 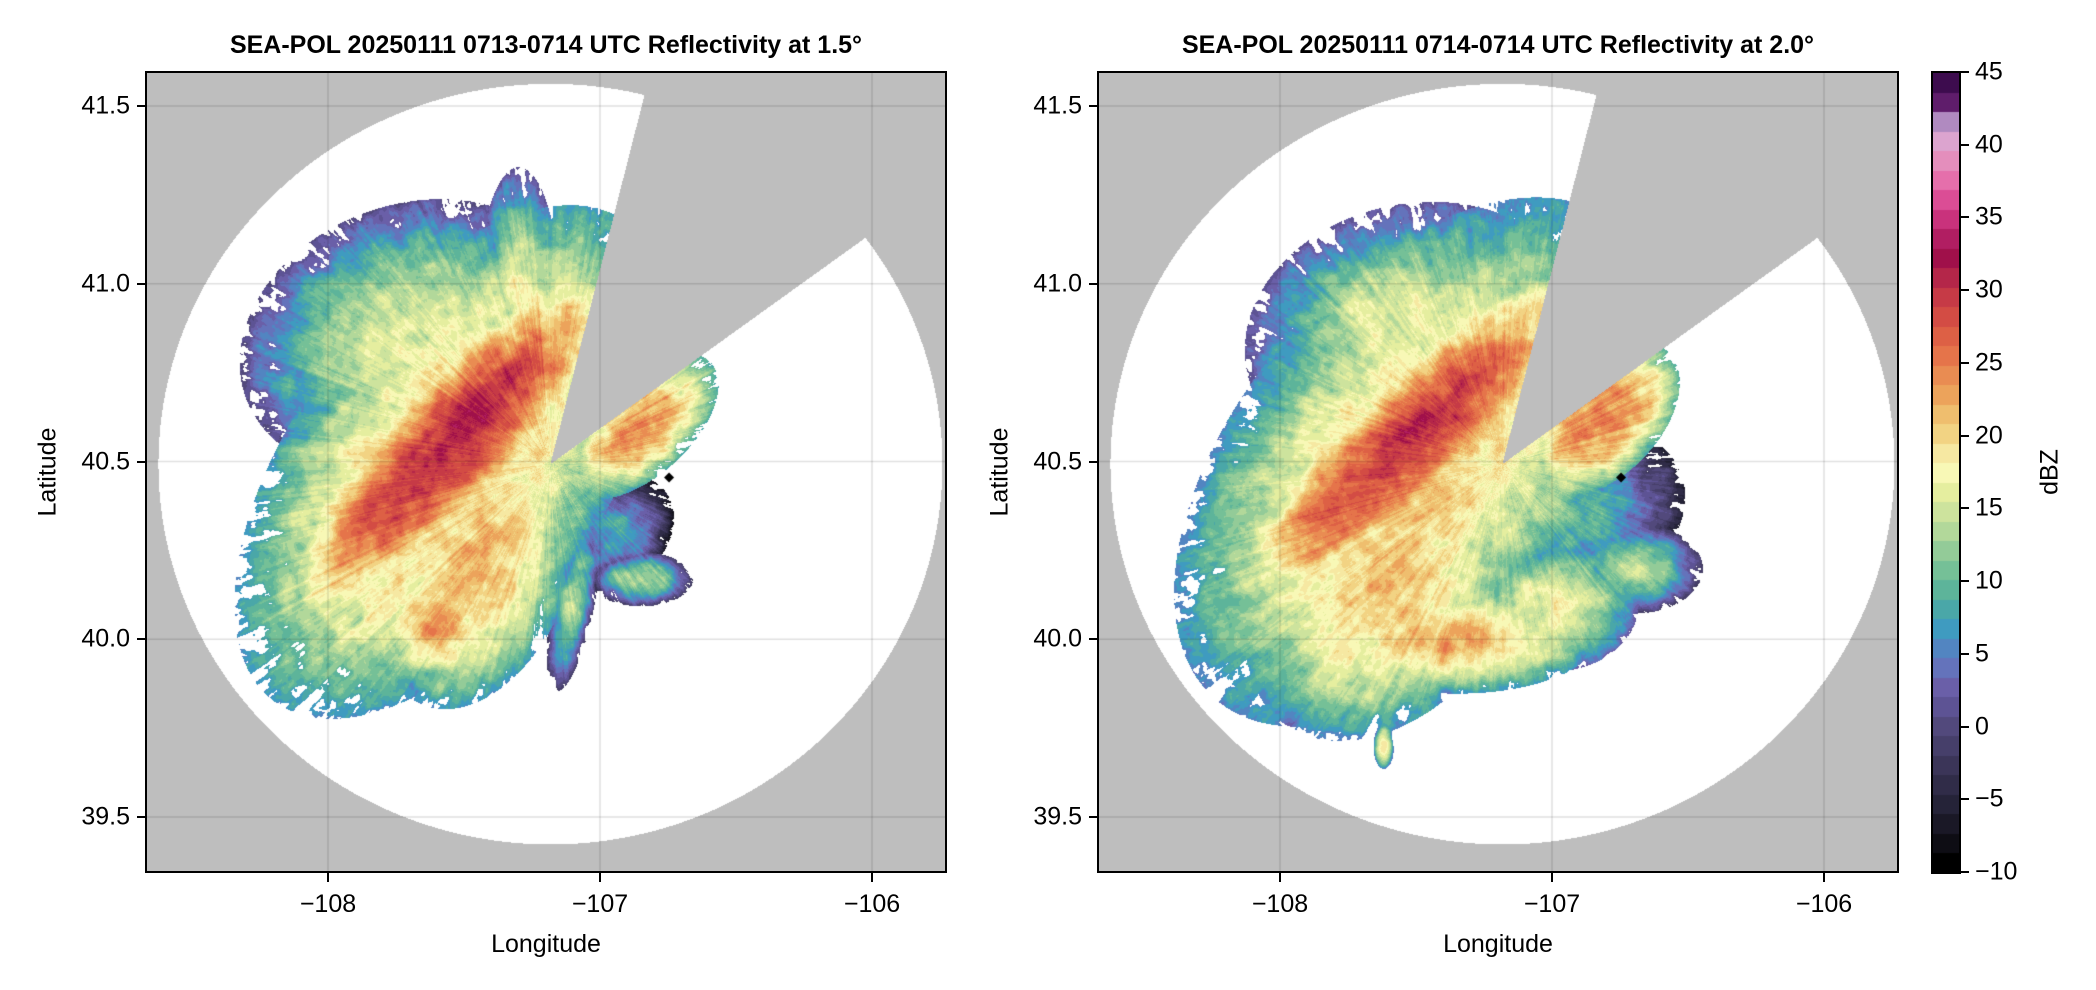 What do you see at coordinates (1982, 653) in the screenshot?
I see `colorbar-tick-label: 5` at bounding box center [1982, 653].